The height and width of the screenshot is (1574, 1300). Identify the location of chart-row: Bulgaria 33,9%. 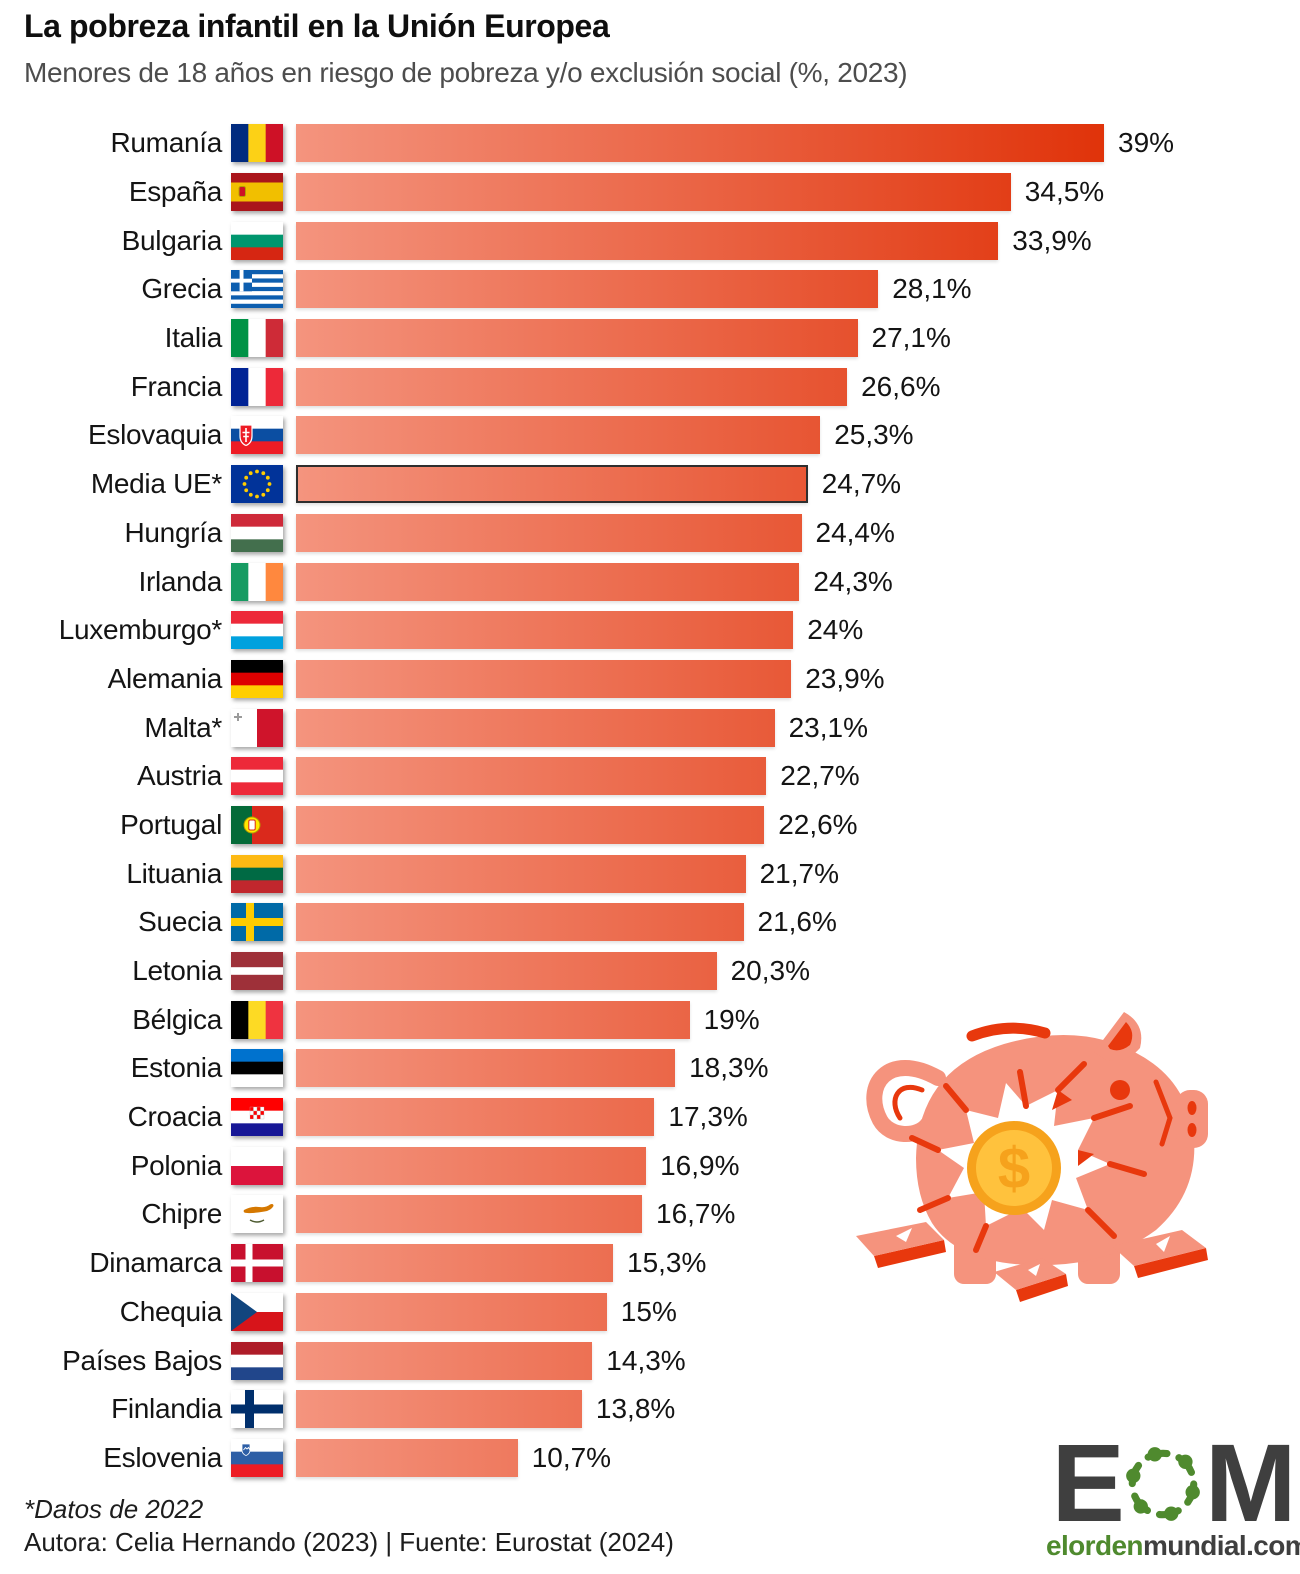
(650, 240).